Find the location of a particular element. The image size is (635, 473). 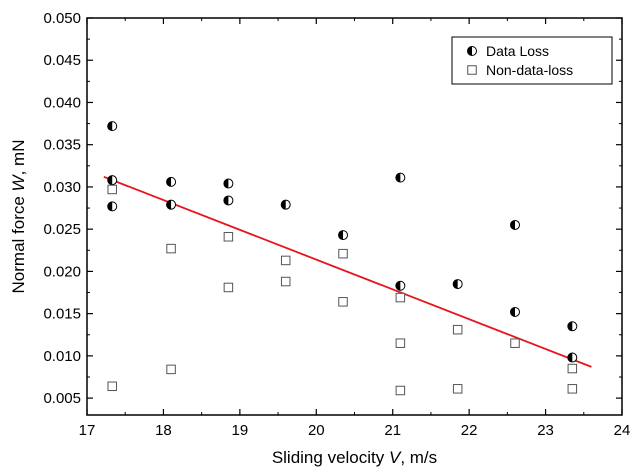

y-axis-title: Normal force W, mN is located at coordinates (18, 217).